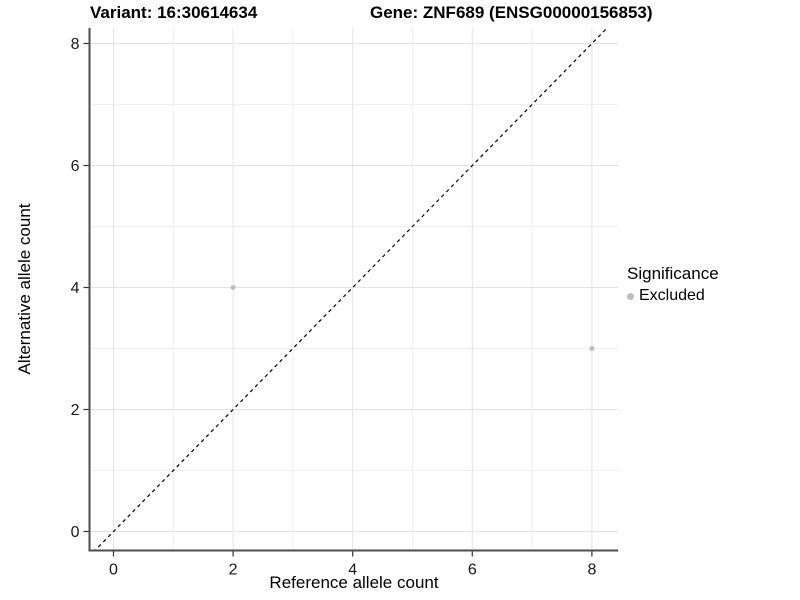 Image resolution: width=800 pixels, height=600 pixels. What do you see at coordinates (673, 273) in the screenshot?
I see `legend-title: Significance` at bounding box center [673, 273].